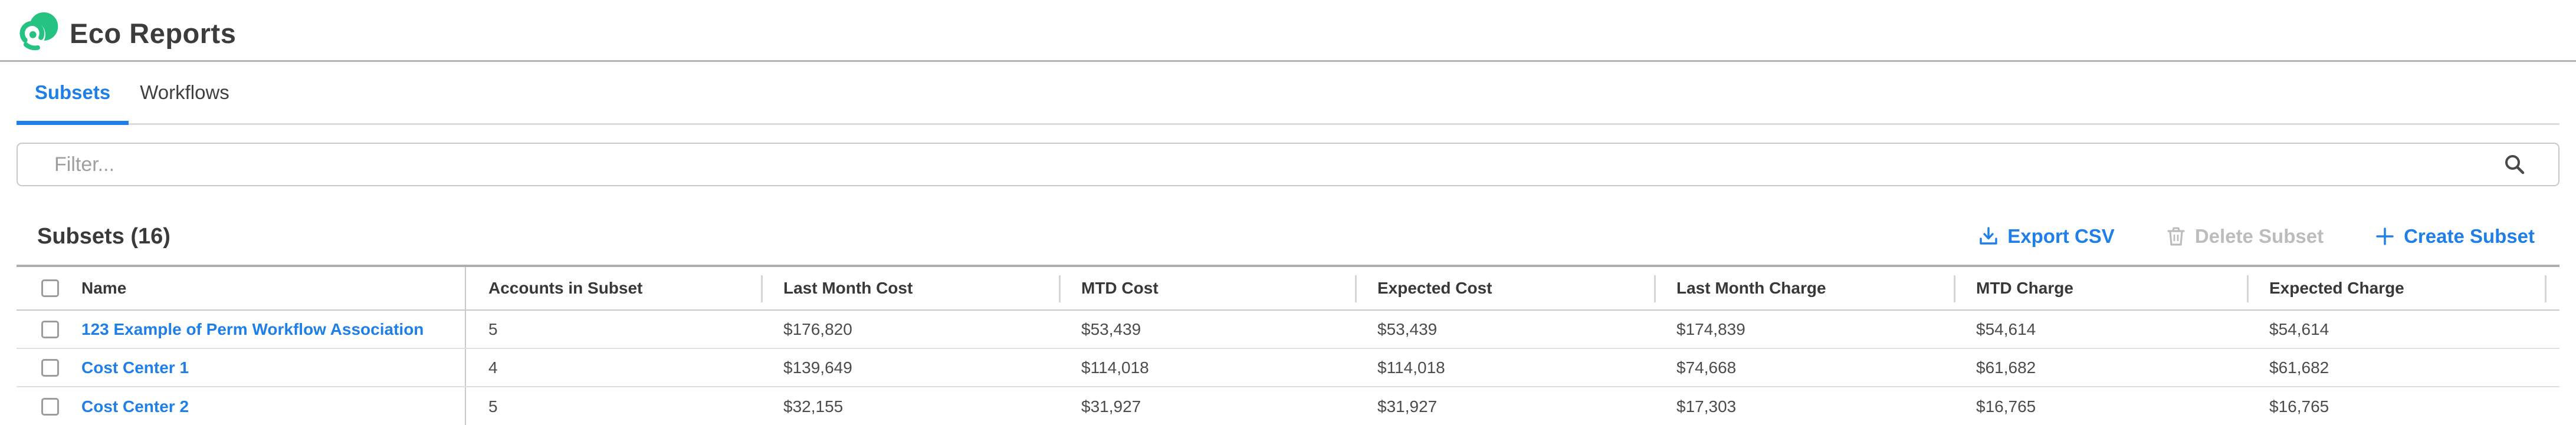 The width and height of the screenshot is (2576, 425). Describe the element at coordinates (252, 328) in the screenshot. I see `subset-name-link: 123 Example of Perm Workflow Association` at that location.